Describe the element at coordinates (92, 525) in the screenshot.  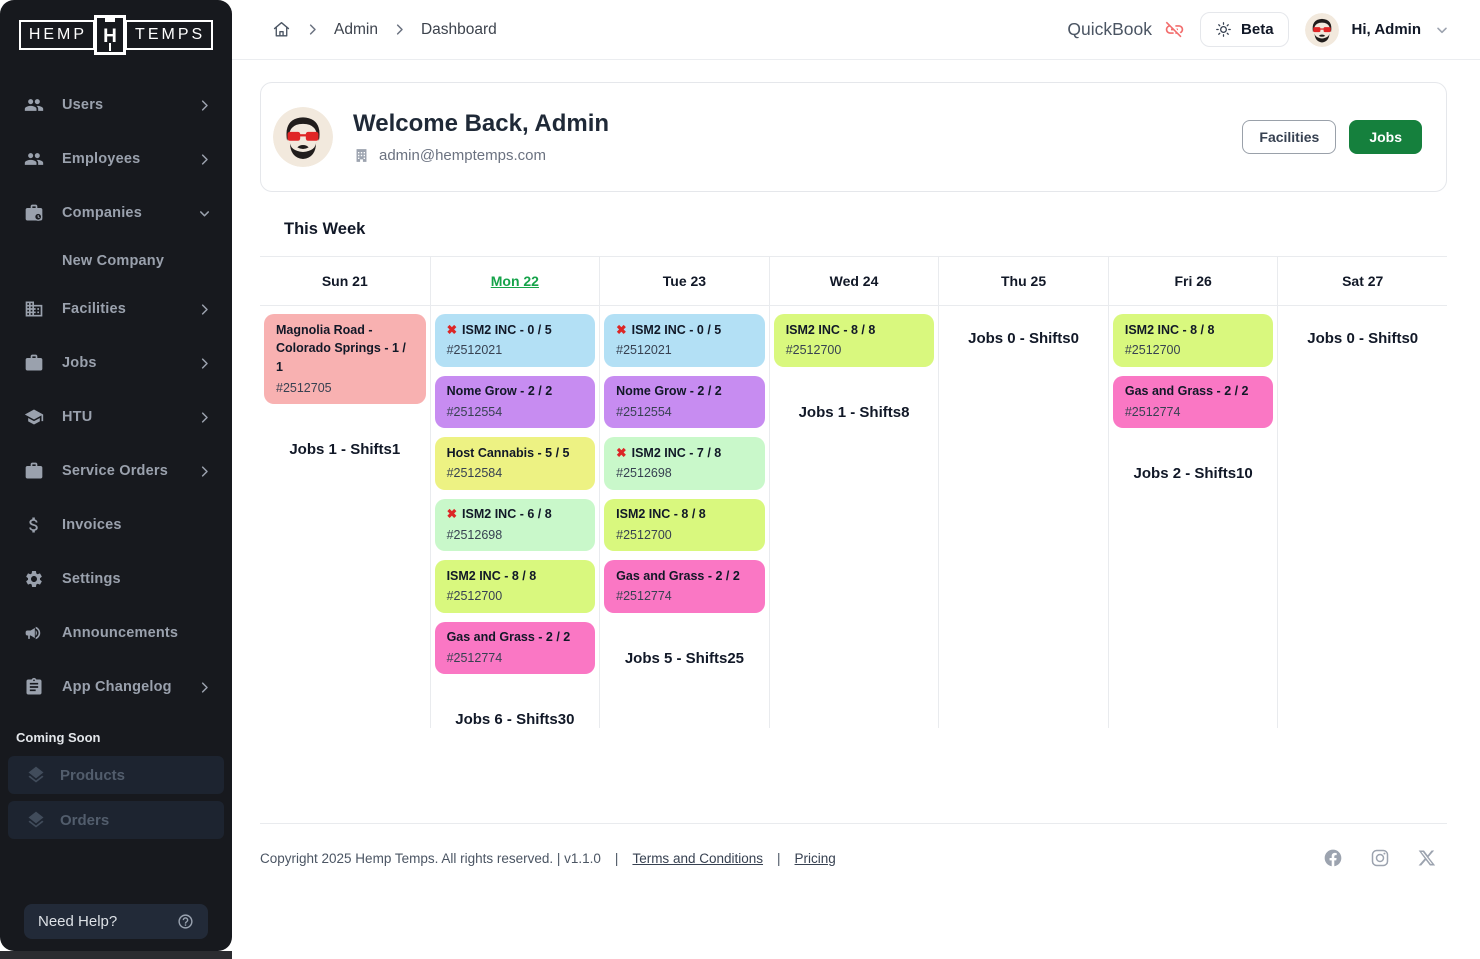
I see `sidebar-item-label: Invoices` at that location.